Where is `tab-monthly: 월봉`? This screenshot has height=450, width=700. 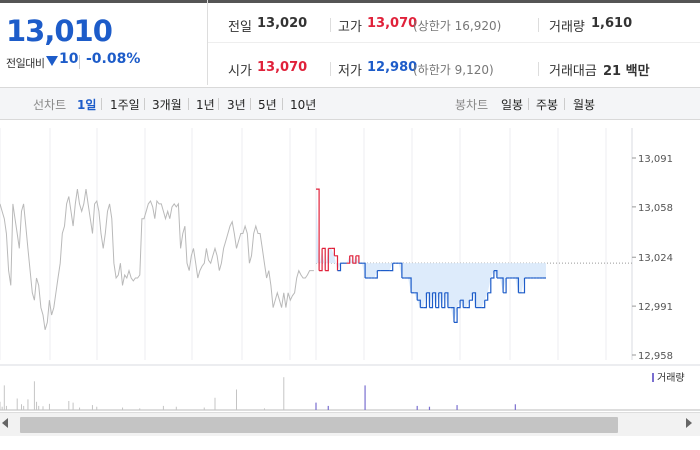
tab-monthly: 월봉 is located at coordinates (584, 105).